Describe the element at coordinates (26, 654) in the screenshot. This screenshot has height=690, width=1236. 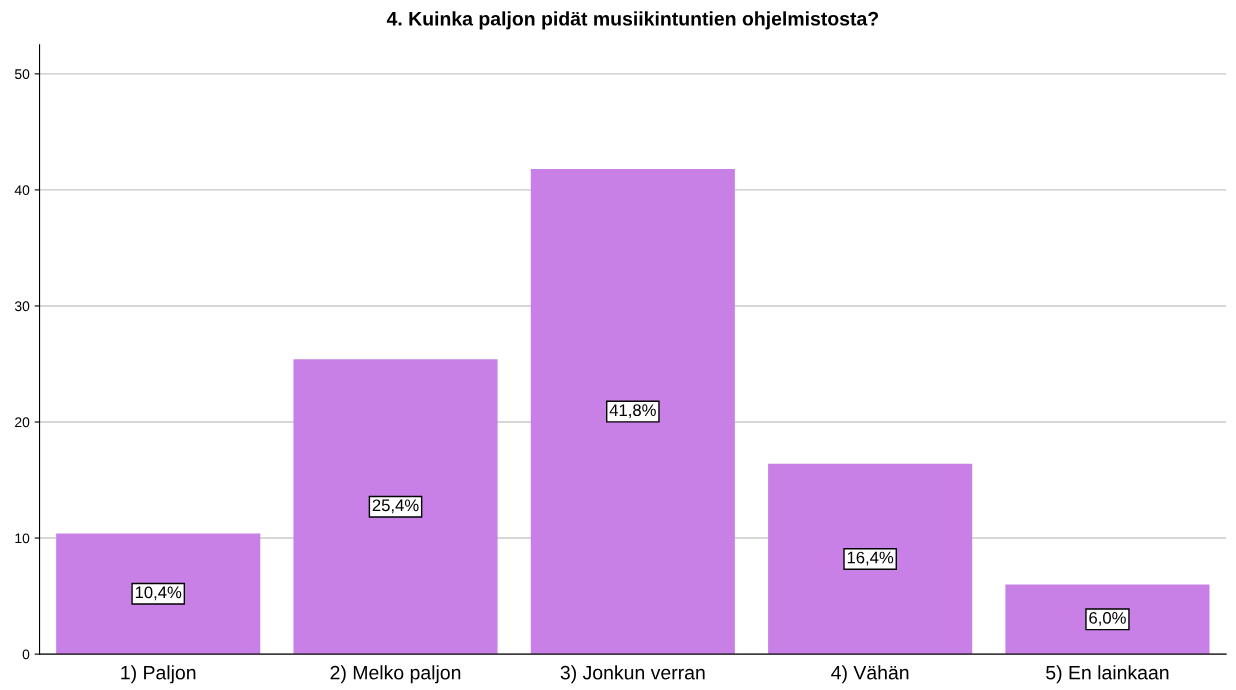
I see `y-tick-label: 0` at that location.